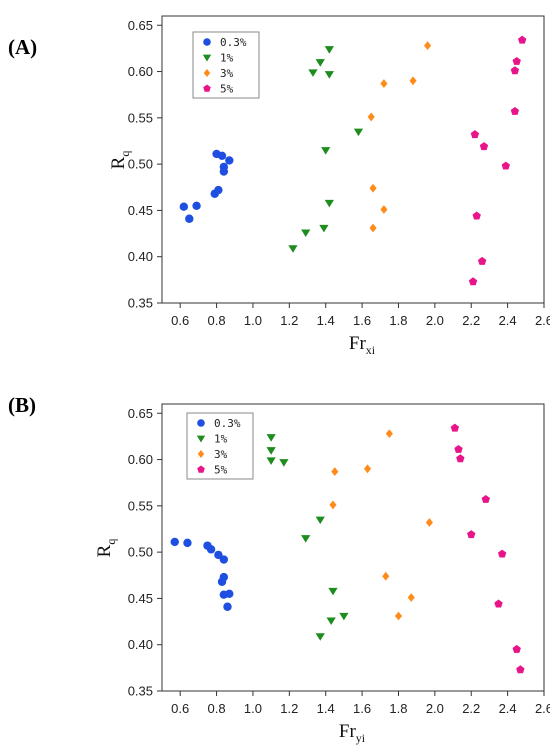 The image size is (550, 754). What do you see at coordinates (125, 154) in the screenshot?
I see `y-axis-title-sub: q` at bounding box center [125, 154].